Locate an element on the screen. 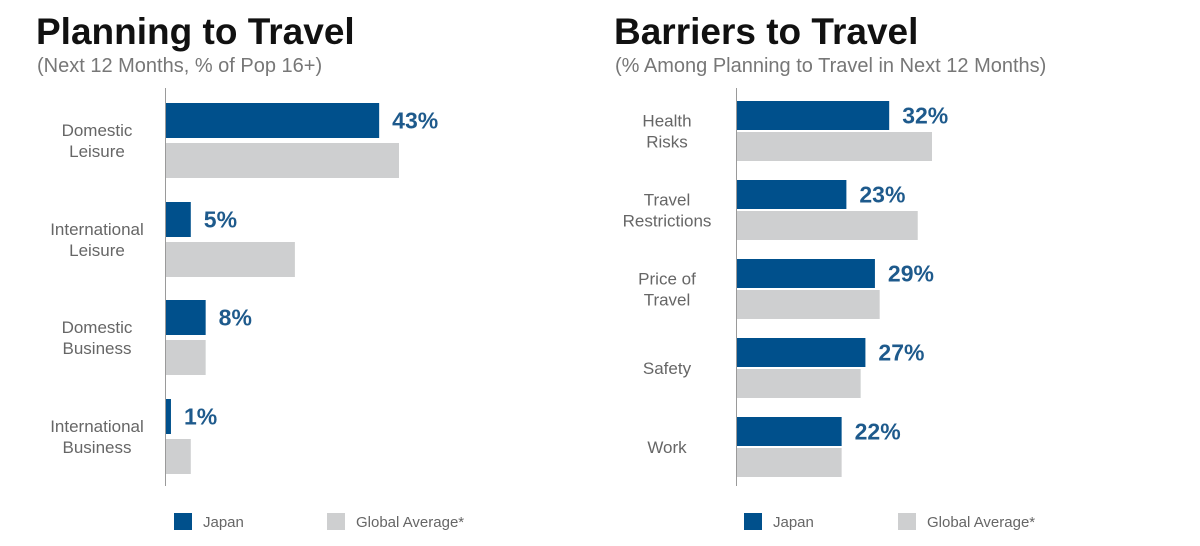  data-label-japan: 23% is located at coordinates (882, 195).